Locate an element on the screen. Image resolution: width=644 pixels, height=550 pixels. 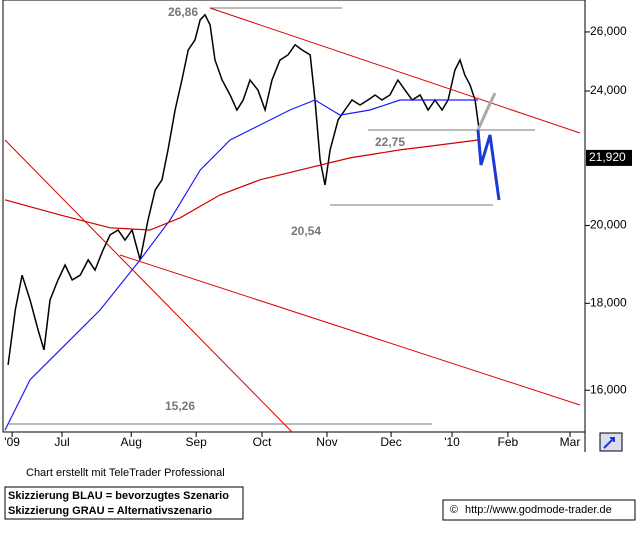
source: http://www.godmode-trader.de is located at coordinates (538, 510).